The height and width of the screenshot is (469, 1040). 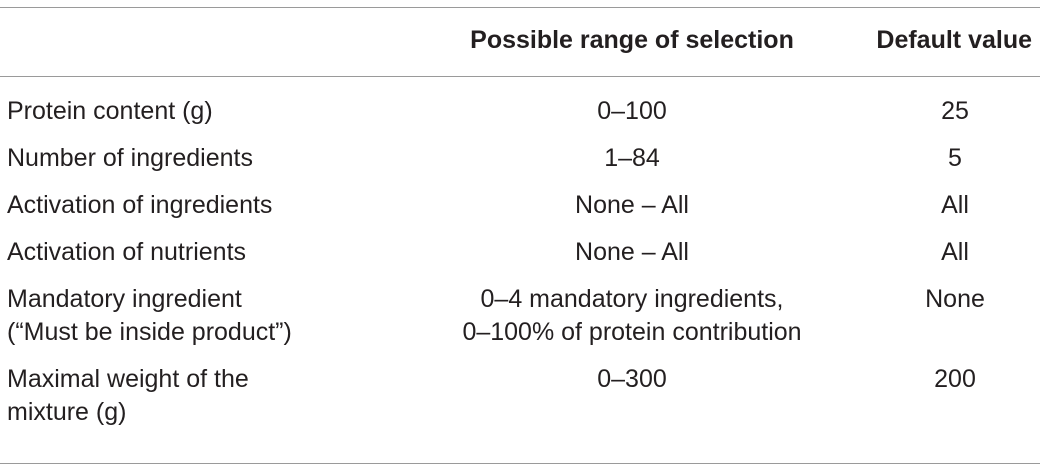 I want to click on header-range: Possible range of selection, so click(x=632, y=40).